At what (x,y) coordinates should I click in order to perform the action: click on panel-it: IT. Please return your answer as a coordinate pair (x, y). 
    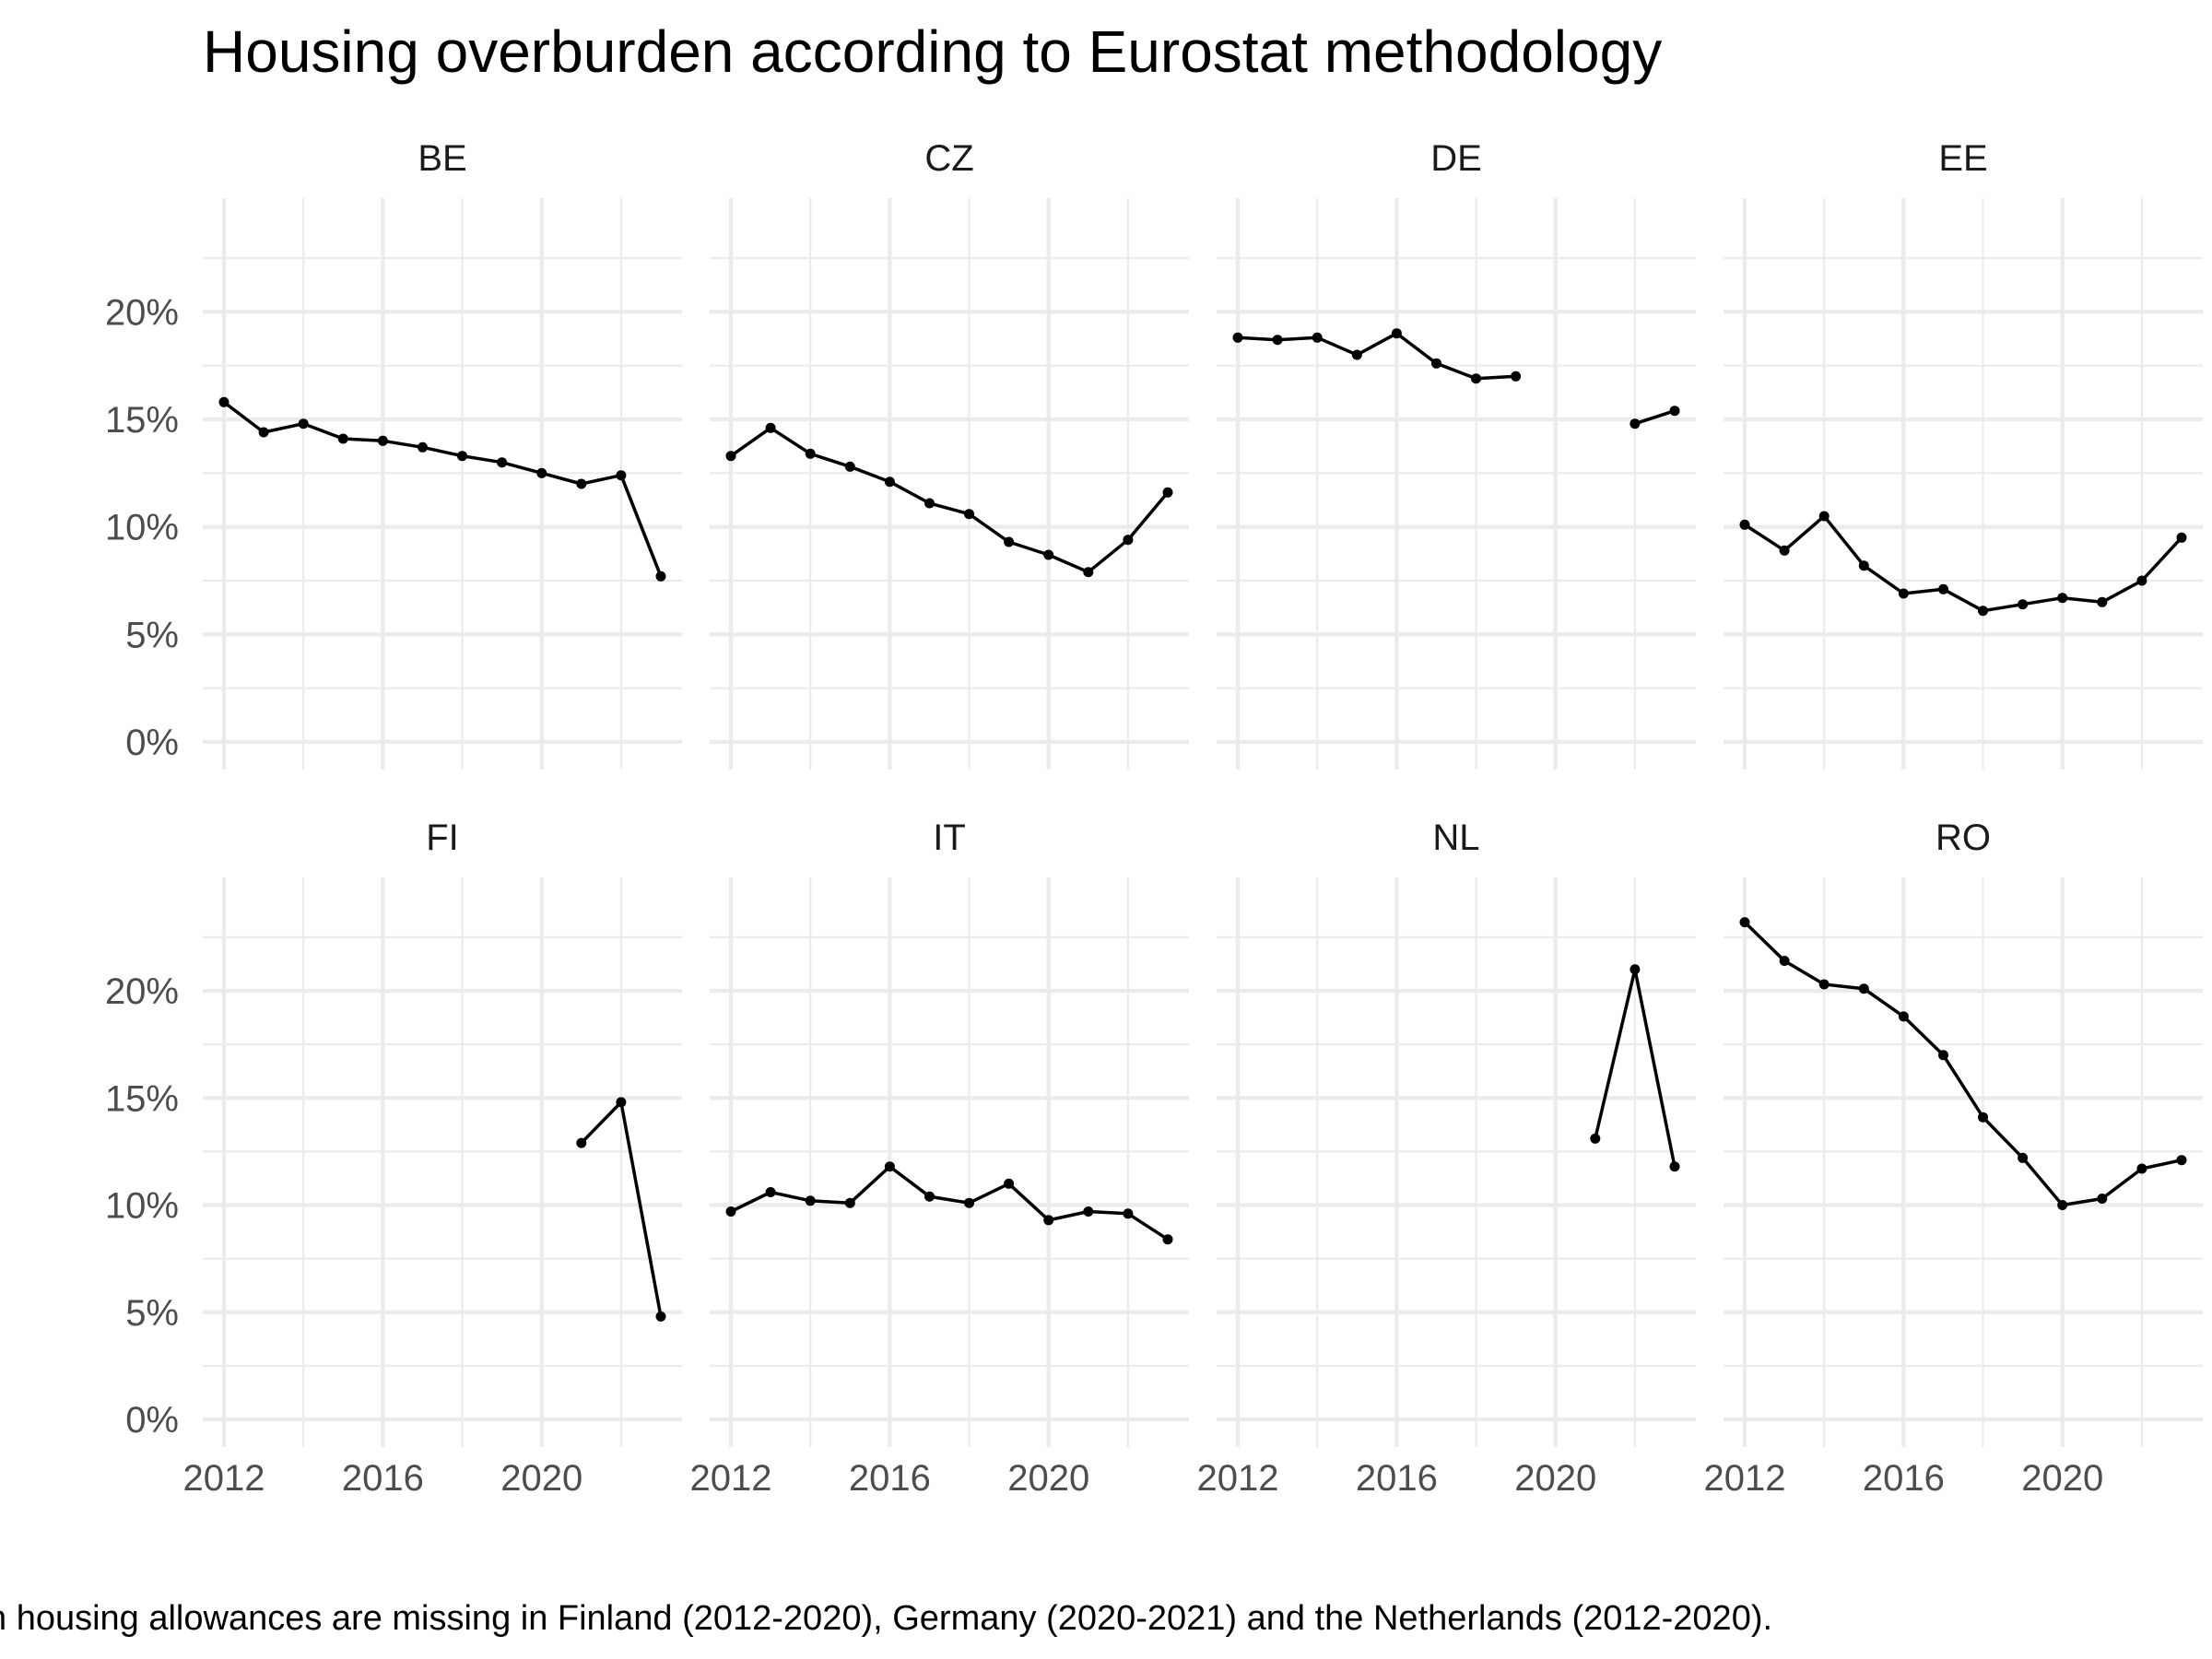
    Looking at the image, I should click on (949, 1132).